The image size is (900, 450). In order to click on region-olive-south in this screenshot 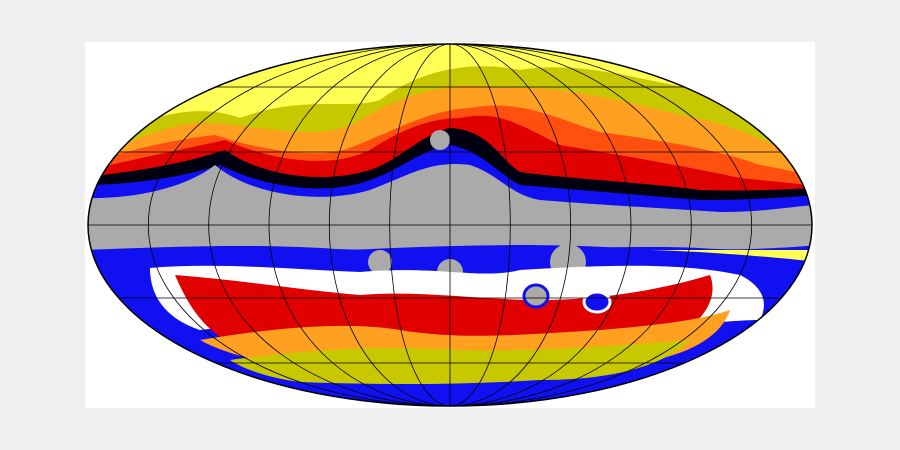, I will do `click(460, 362)`.